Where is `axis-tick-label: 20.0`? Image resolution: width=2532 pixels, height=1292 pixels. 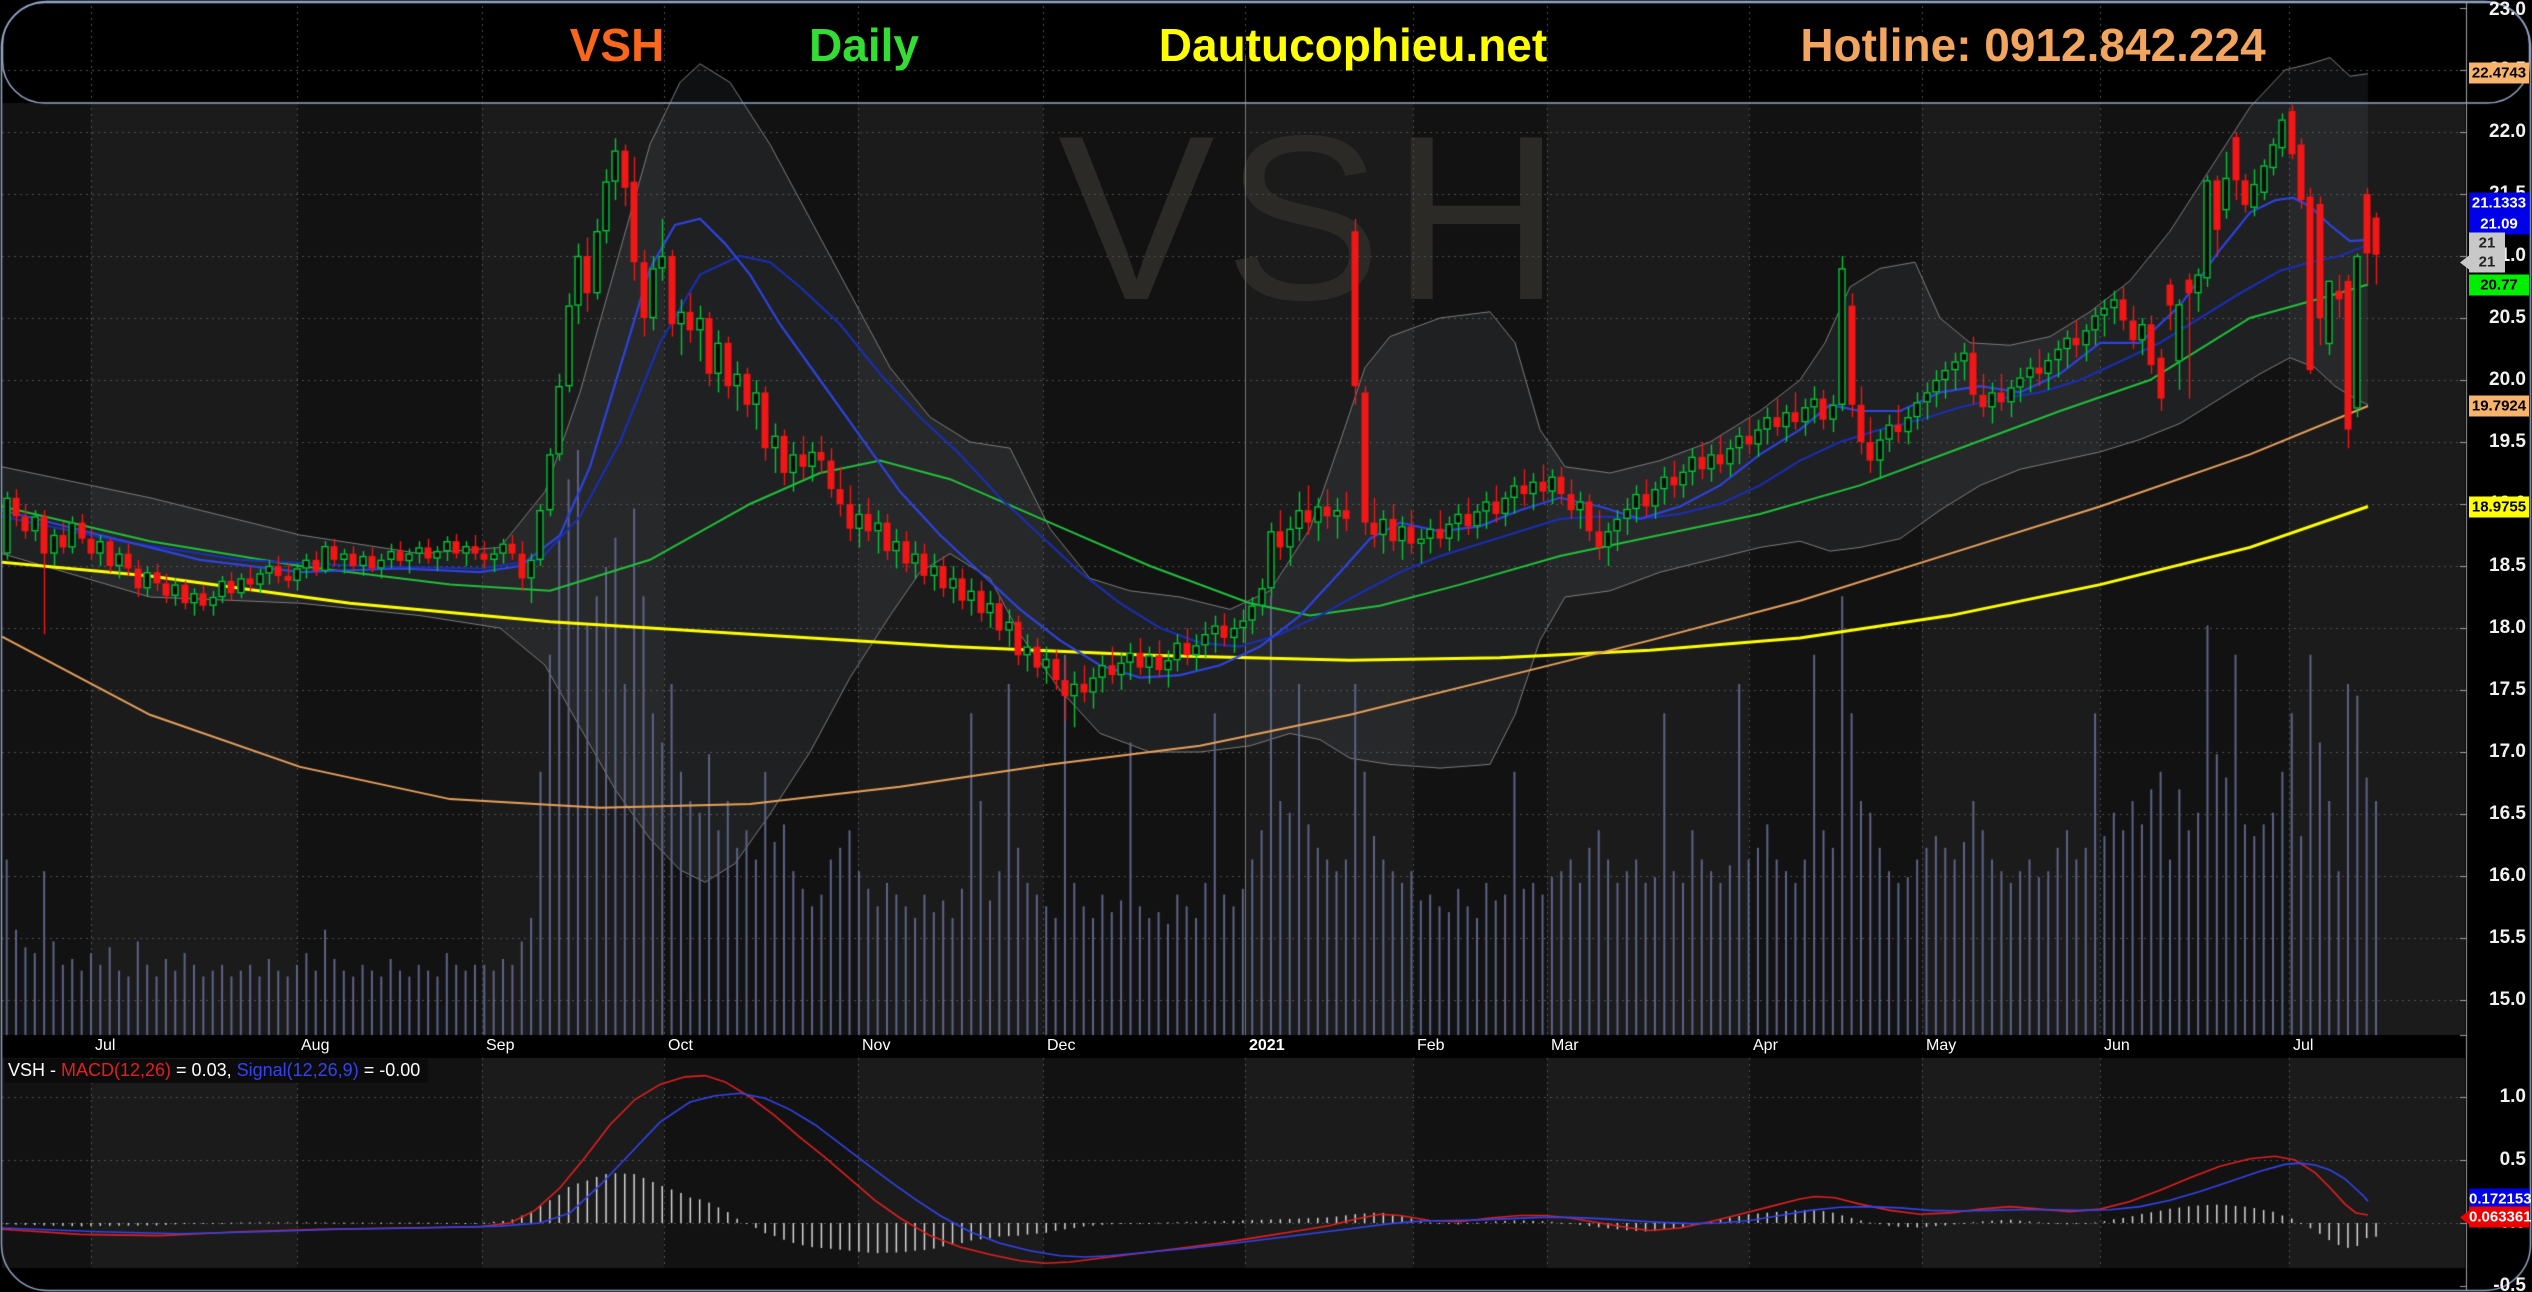
axis-tick-label: 20.0 is located at coordinates (2507, 379).